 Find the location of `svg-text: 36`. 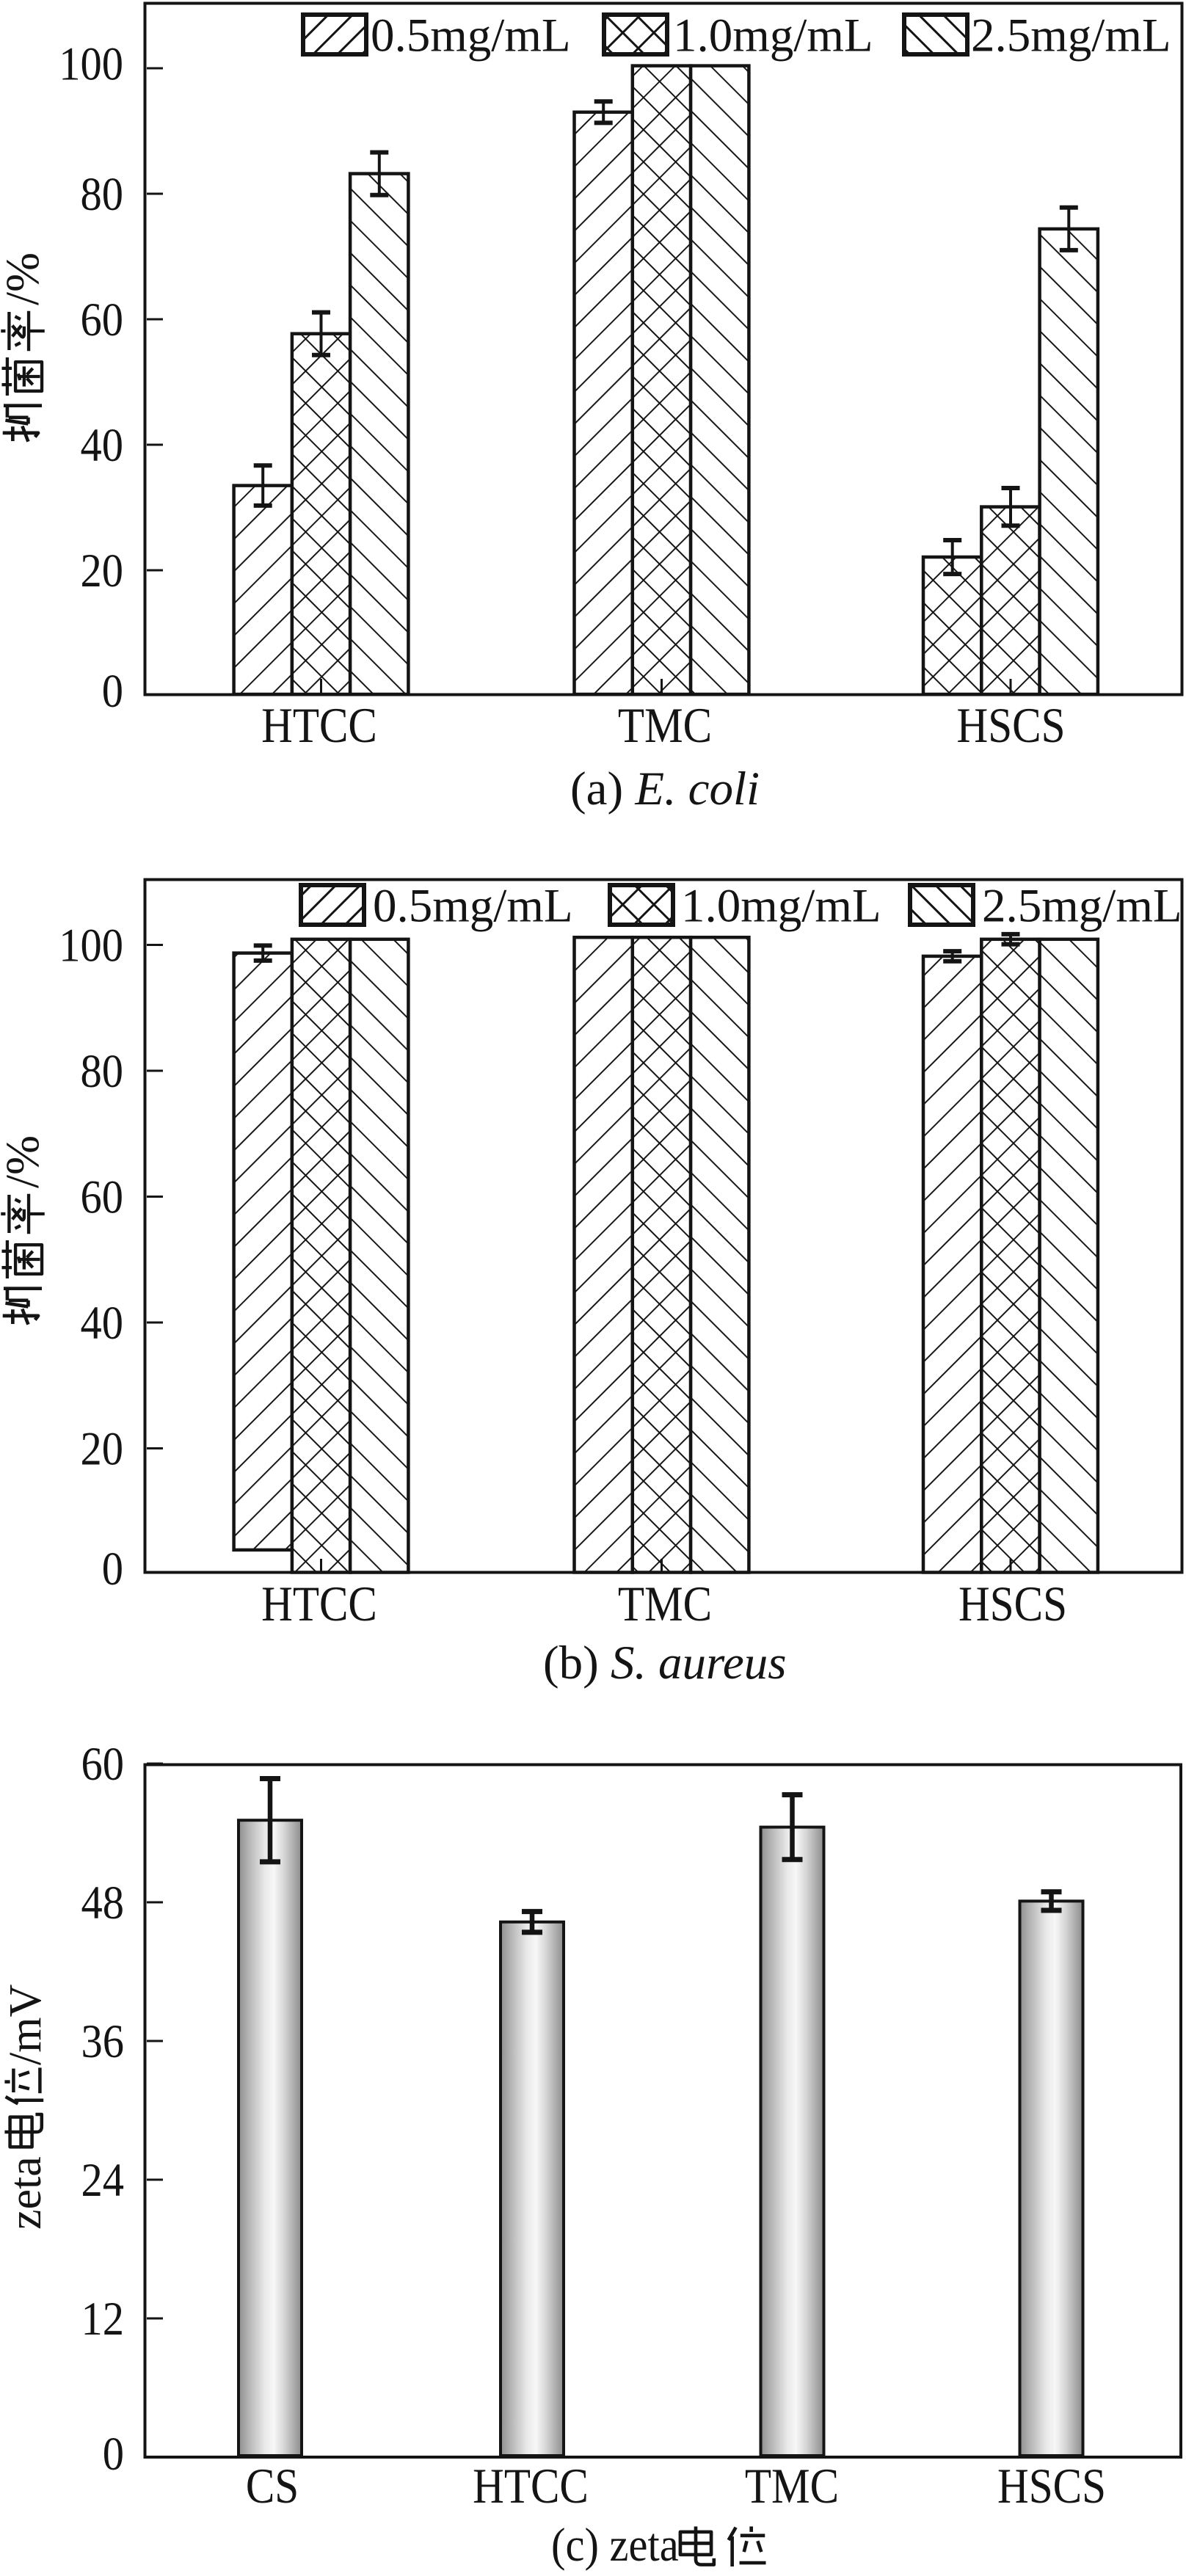

svg-text: 36 is located at coordinates (103, 2041).